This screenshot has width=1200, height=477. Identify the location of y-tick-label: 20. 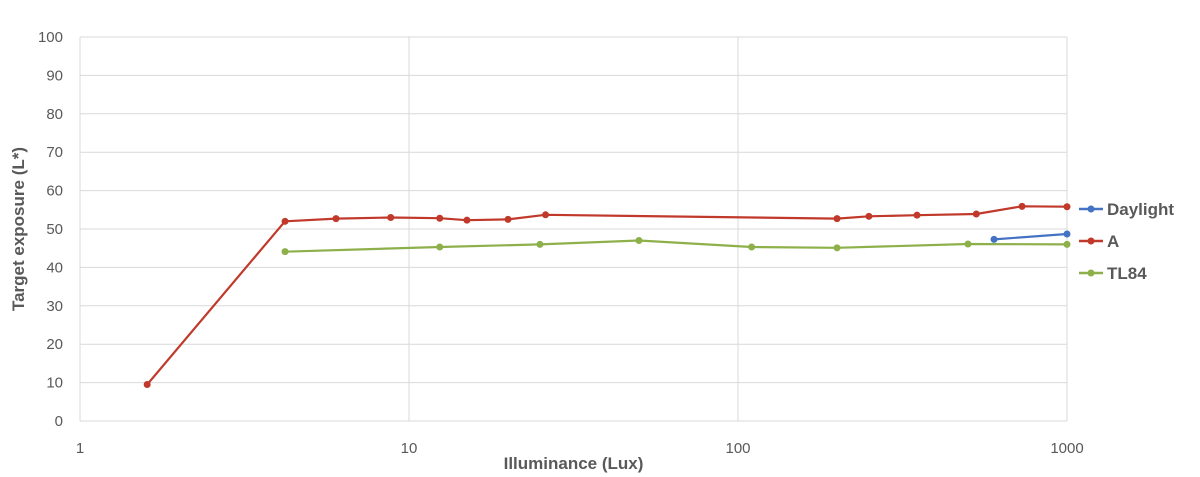
(54, 344).